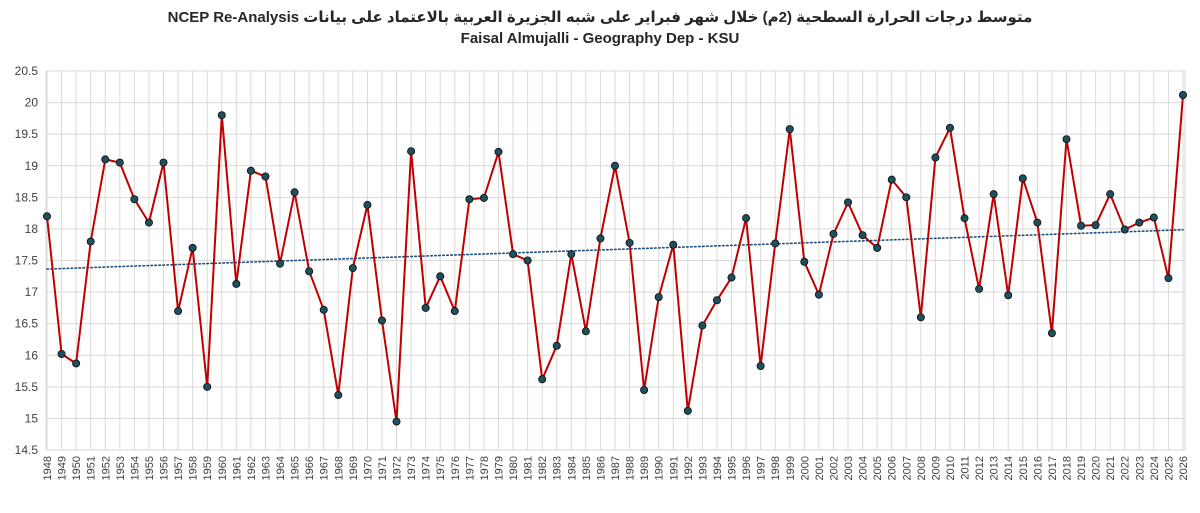  What do you see at coordinates (747, 468) in the screenshot?
I see `x-tick-label: 1996` at bounding box center [747, 468].